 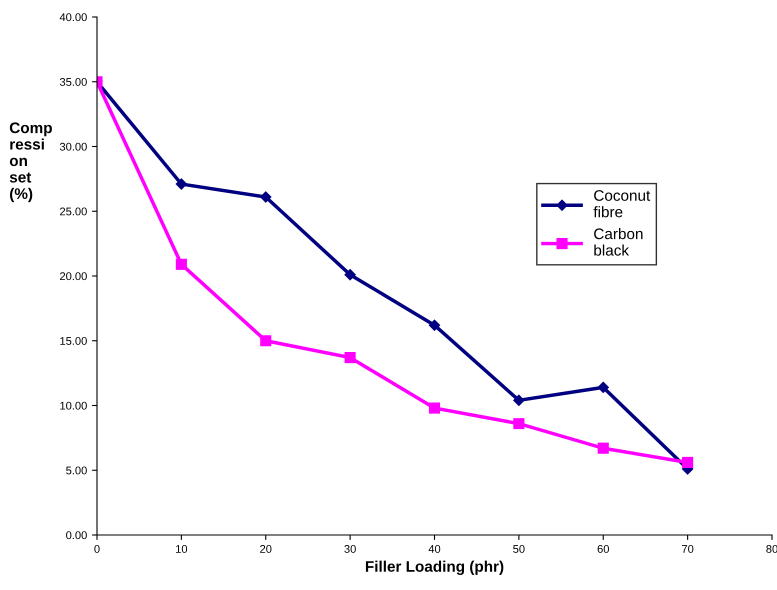 I want to click on x-tick-label: 10, so click(x=182, y=549).